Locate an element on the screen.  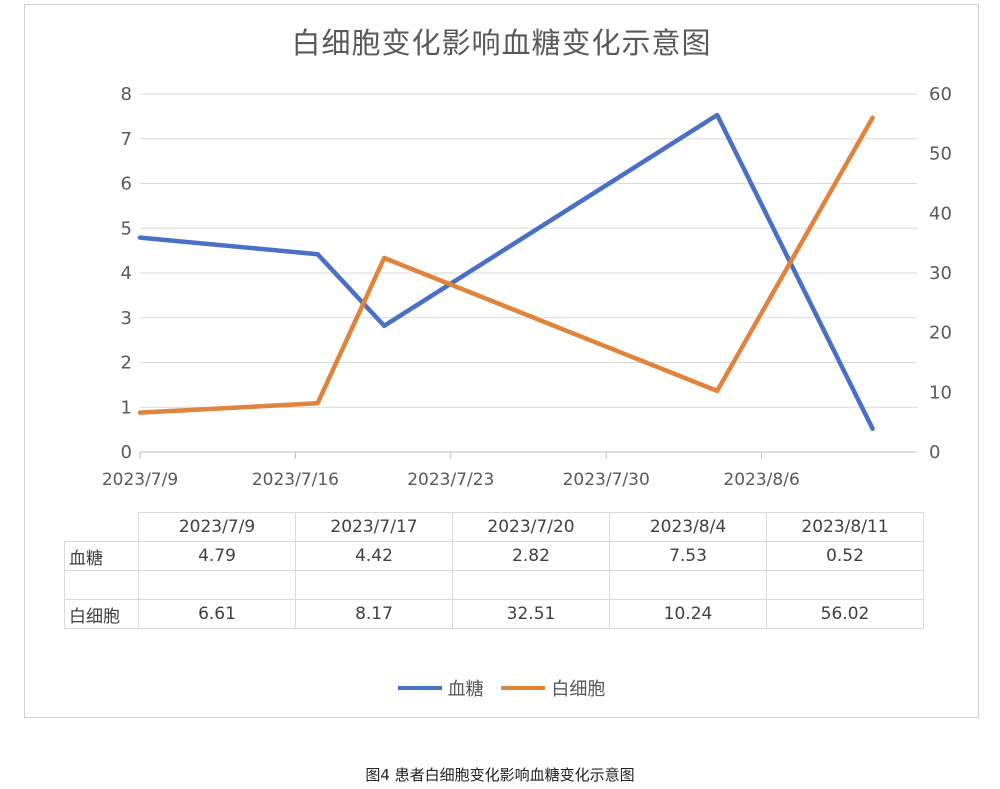
y-left-tick-label: 0 is located at coordinates (126, 452).